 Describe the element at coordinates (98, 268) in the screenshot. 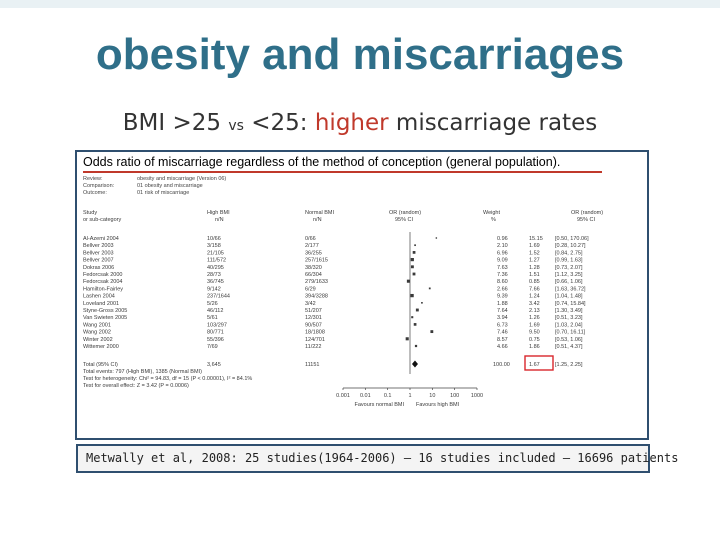

I see `study-name: Dokras 2006` at that location.